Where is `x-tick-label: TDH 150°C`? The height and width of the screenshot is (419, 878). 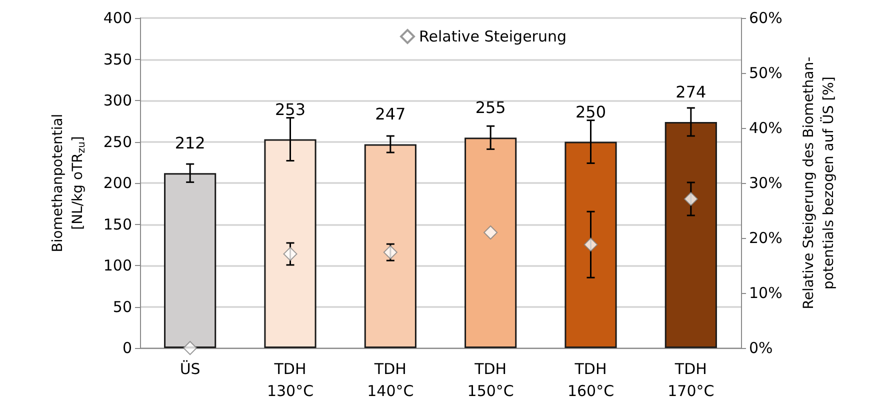
x-tick-label: TDH 150°C is located at coordinates (490, 380).